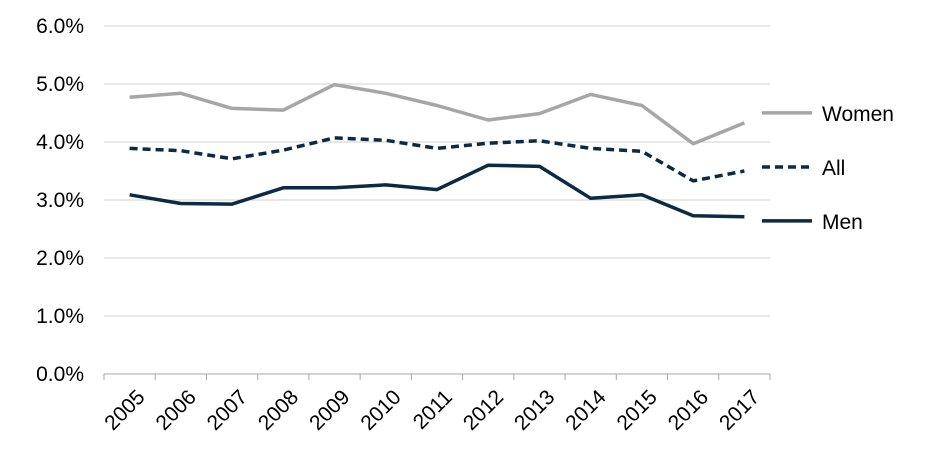 The height and width of the screenshot is (473, 939). What do you see at coordinates (483, 410) in the screenshot?
I see `x-tick-label: 2012` at bounding box center [483, 410].